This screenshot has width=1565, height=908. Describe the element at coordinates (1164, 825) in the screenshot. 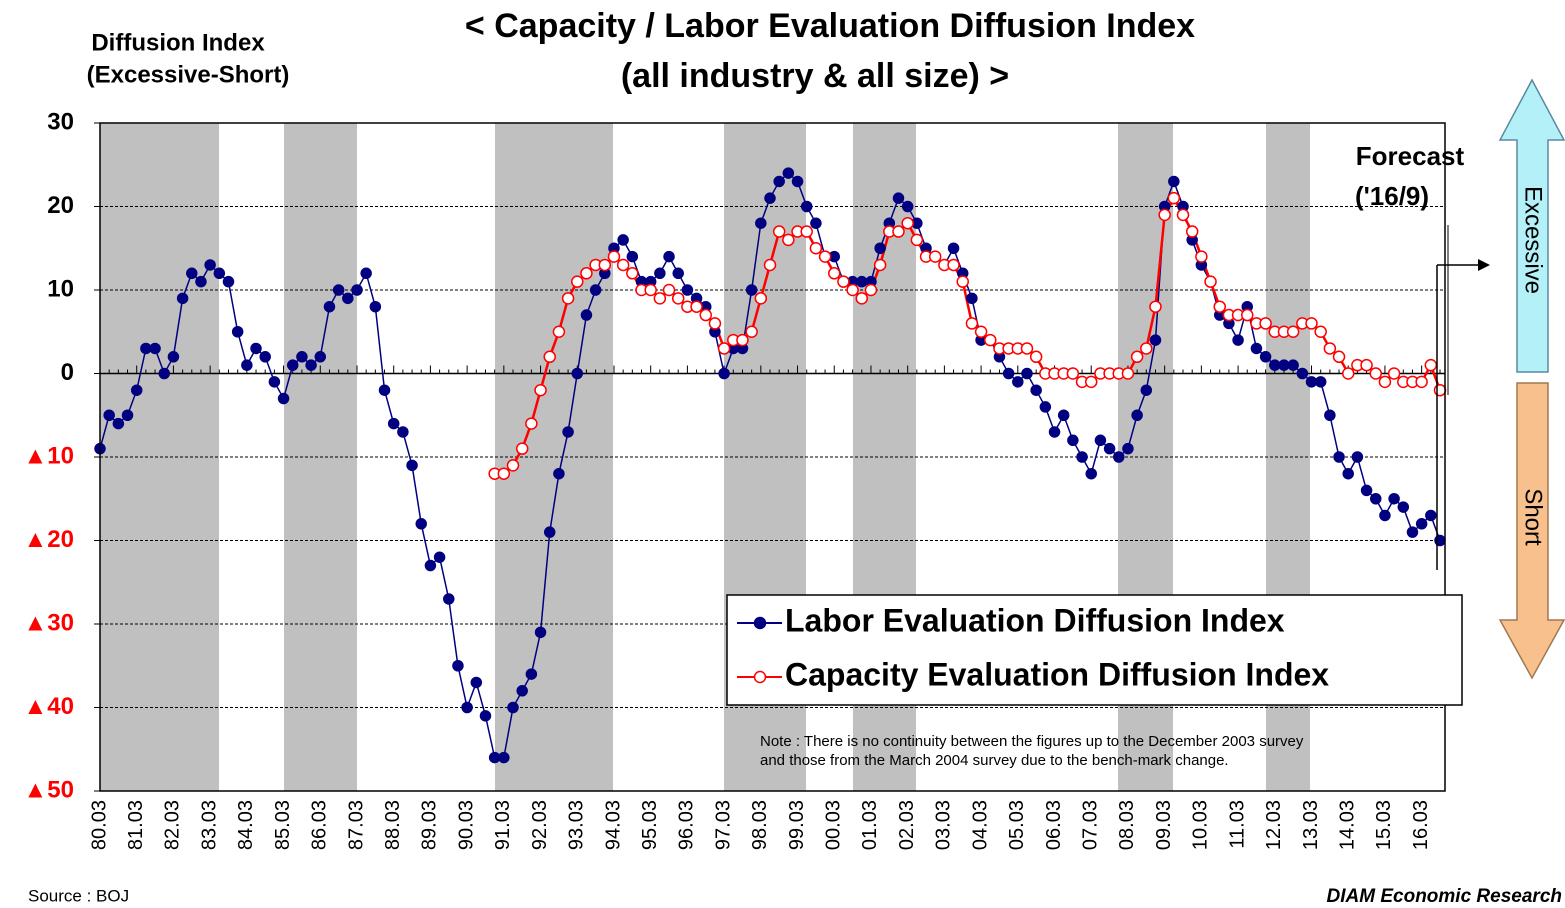

I see `x-tick-label: 09.03` at that location.